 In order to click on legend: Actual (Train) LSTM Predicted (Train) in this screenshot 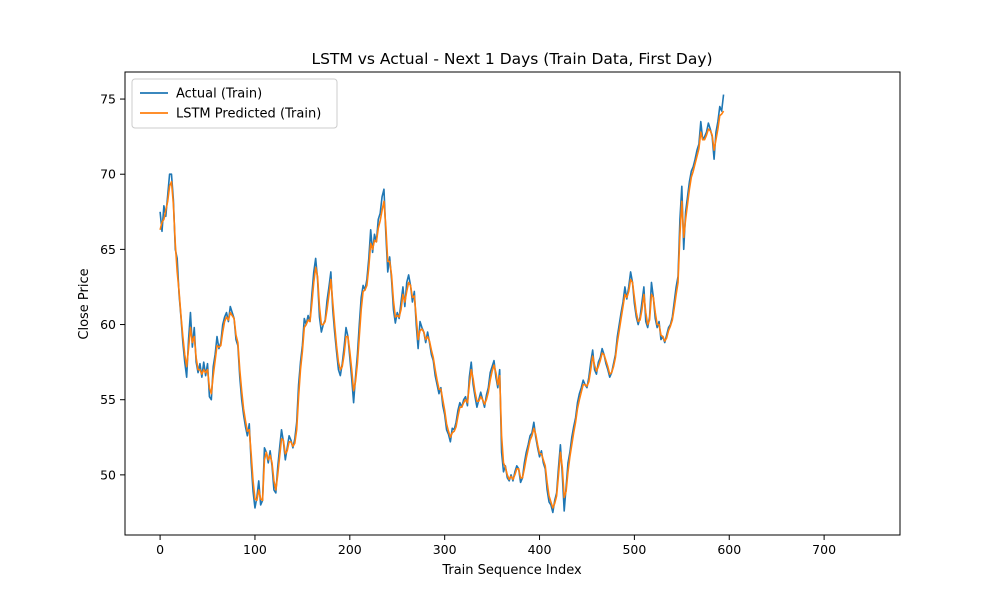, I will do `click(234, 103)`.